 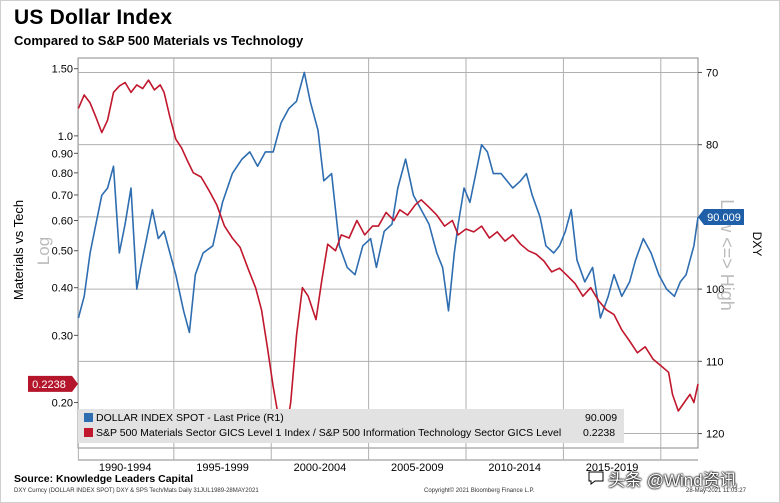 I want to click on legend-item-dxy: DOLLAR INDEX SPOT - Last Price (R1), so click(x=184, y=418).